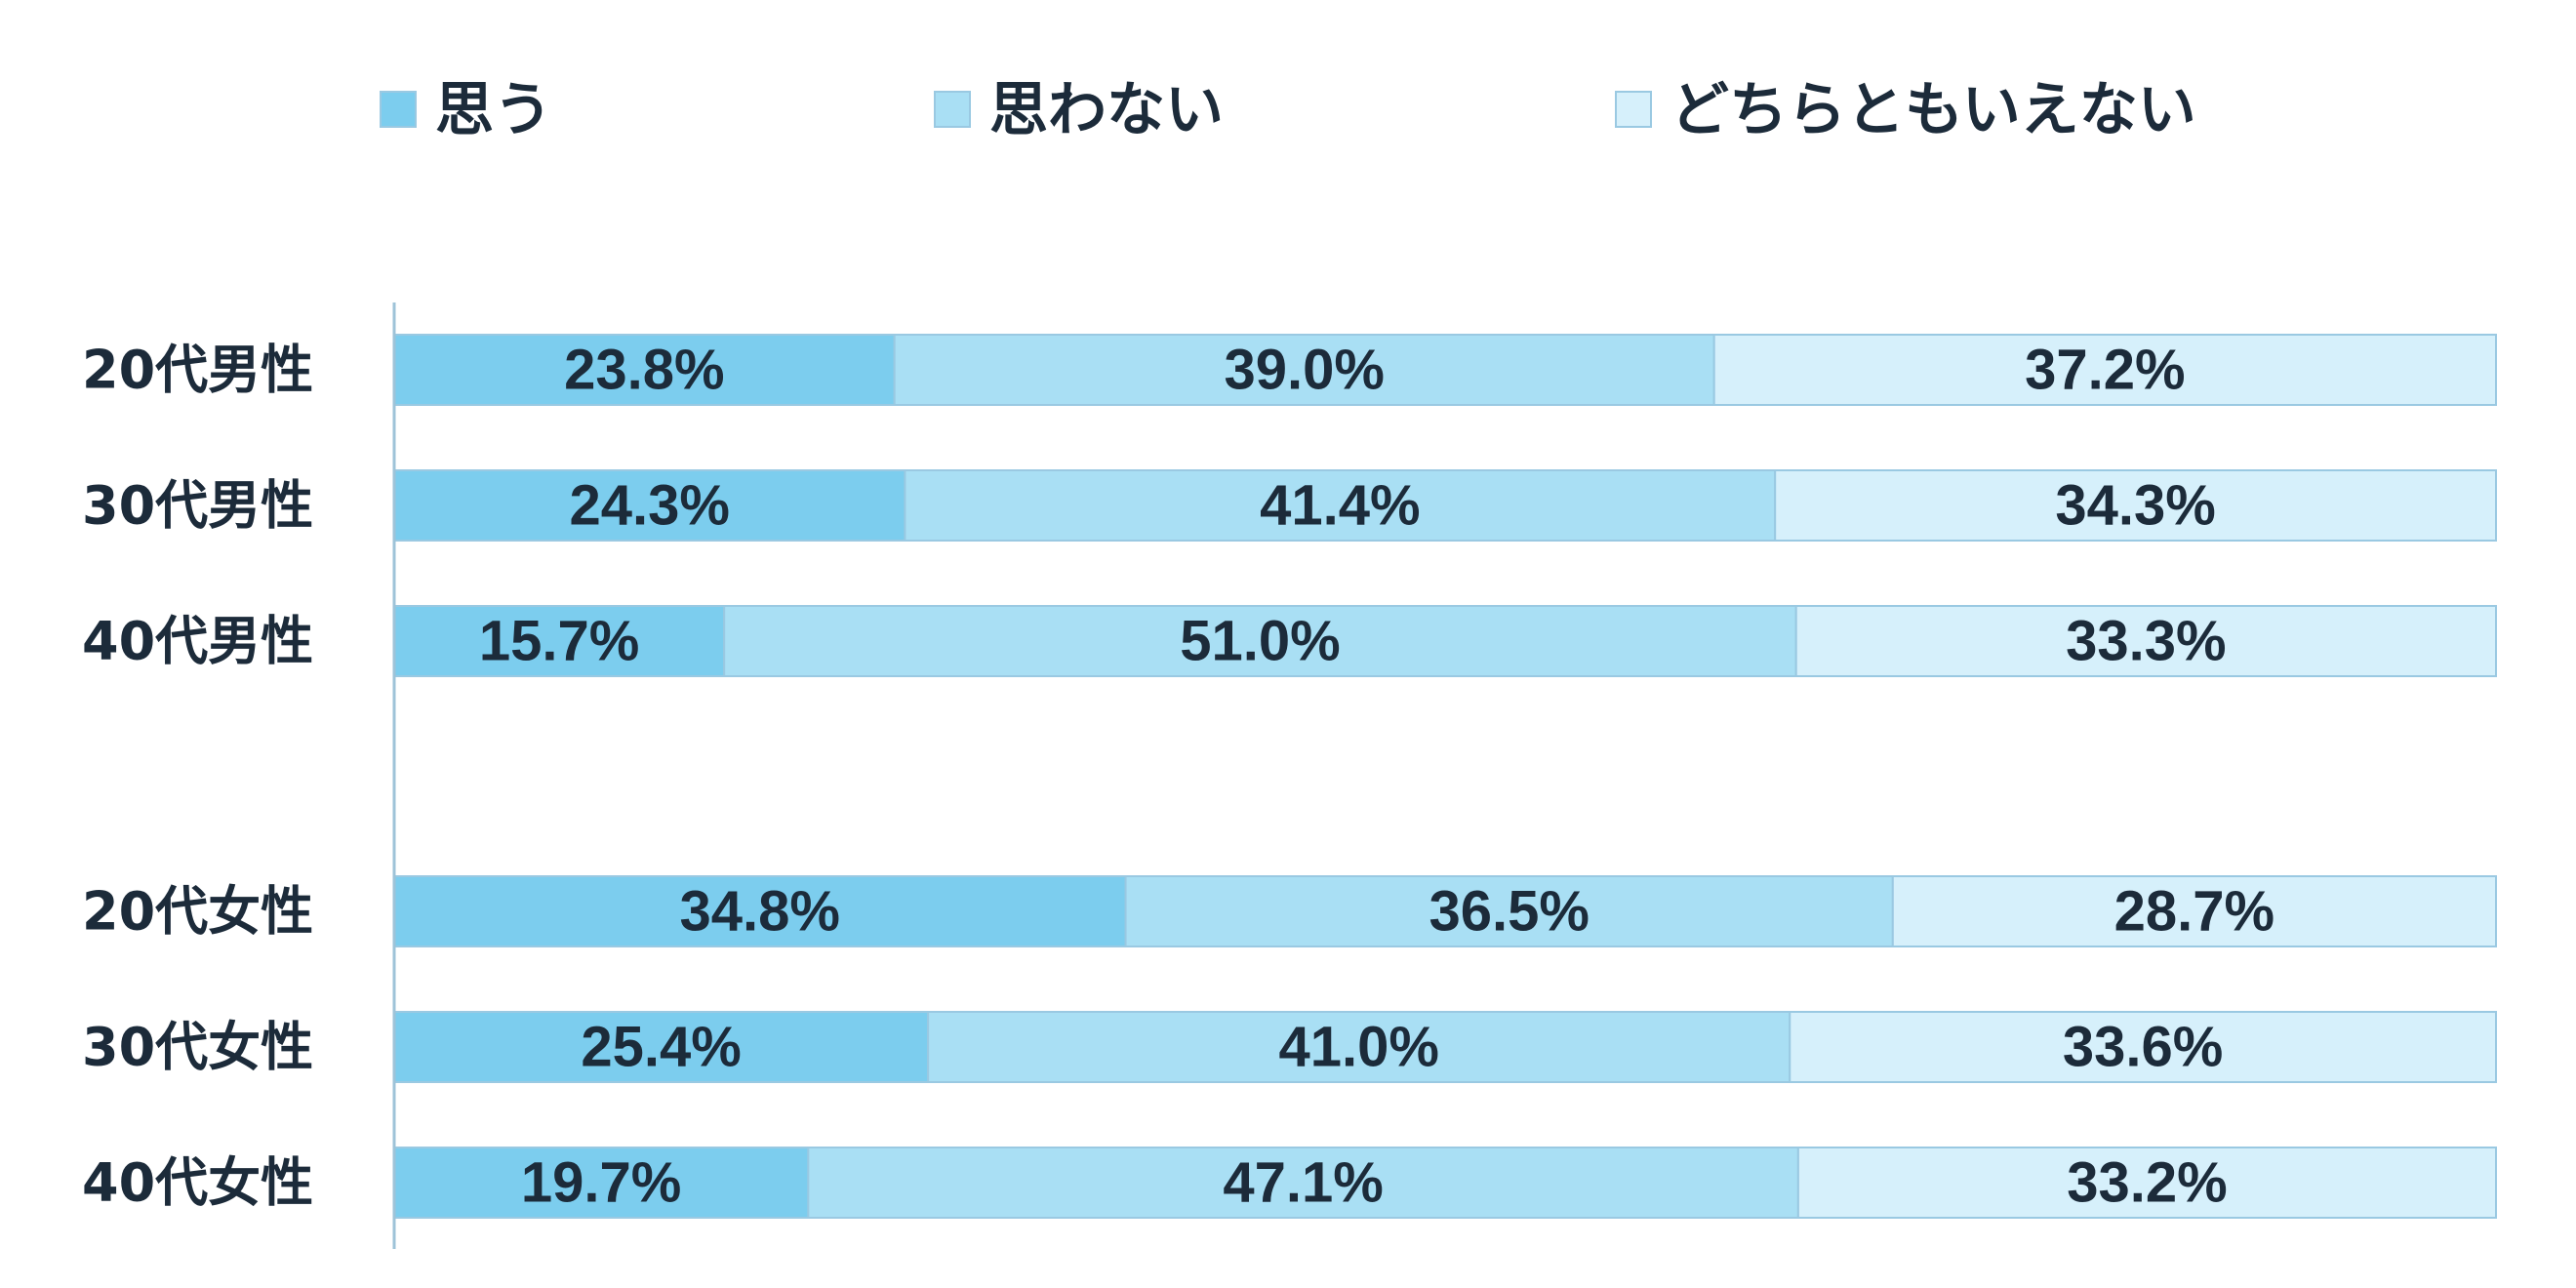  I want to click on value-label-1-3: 37.2%, so click(2105, 370).